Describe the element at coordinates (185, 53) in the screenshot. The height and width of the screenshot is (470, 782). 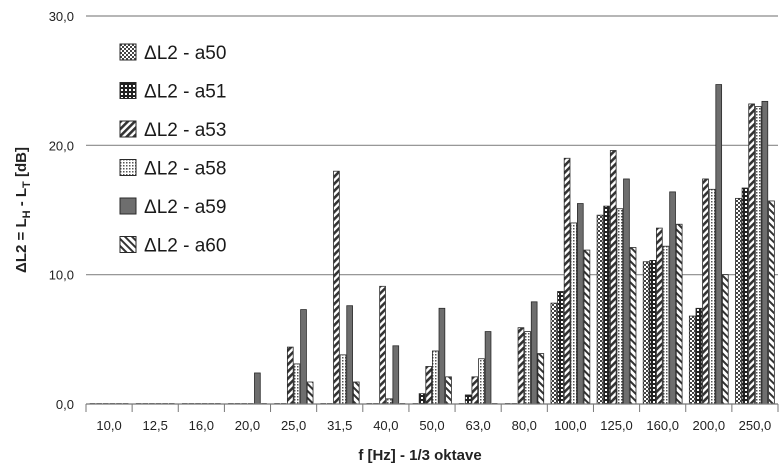
I see `legend-label: ΔL2 - a50` at that location.